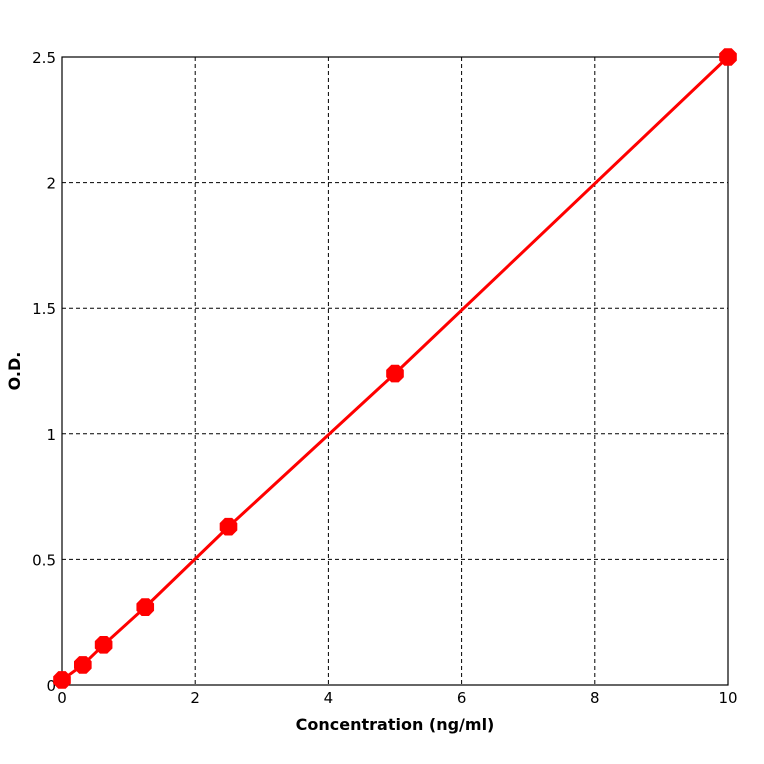 The height and width of the screenshot is (764, 764). Describe the element at coordinates (595, 698) in the screenshot. I see `x-tick-label: 8` at that location.